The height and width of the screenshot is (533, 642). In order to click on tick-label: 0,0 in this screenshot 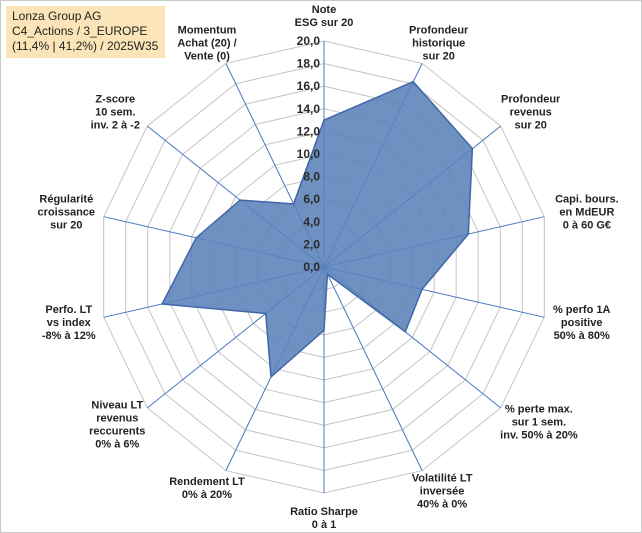, I will do `click(311, 267)`.